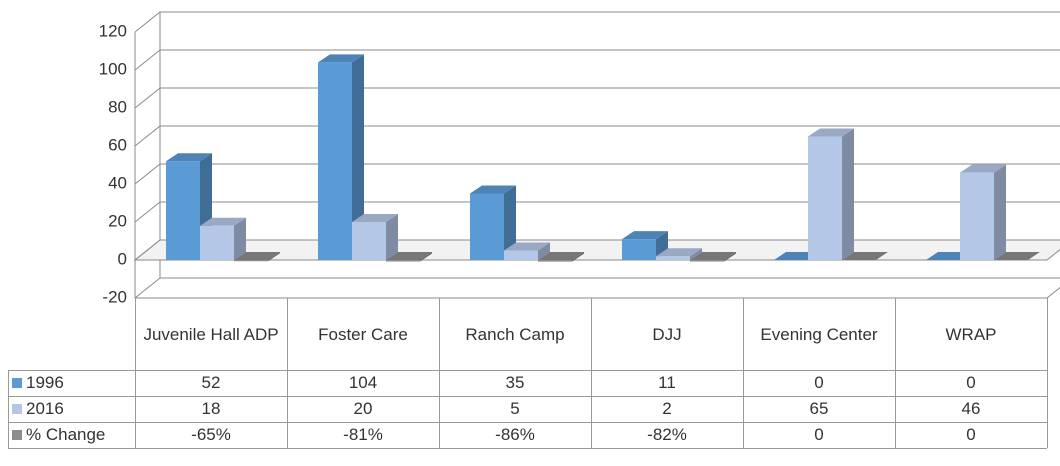 The image size is (1060, 466). I want to click on table-value-text: 5, so click(515, 408).